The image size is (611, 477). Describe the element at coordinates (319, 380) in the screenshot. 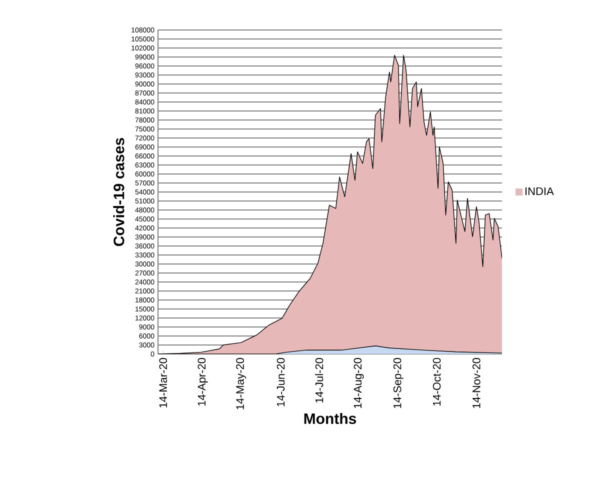

I see `x-tick-label: 14-Jul-20` at that location.